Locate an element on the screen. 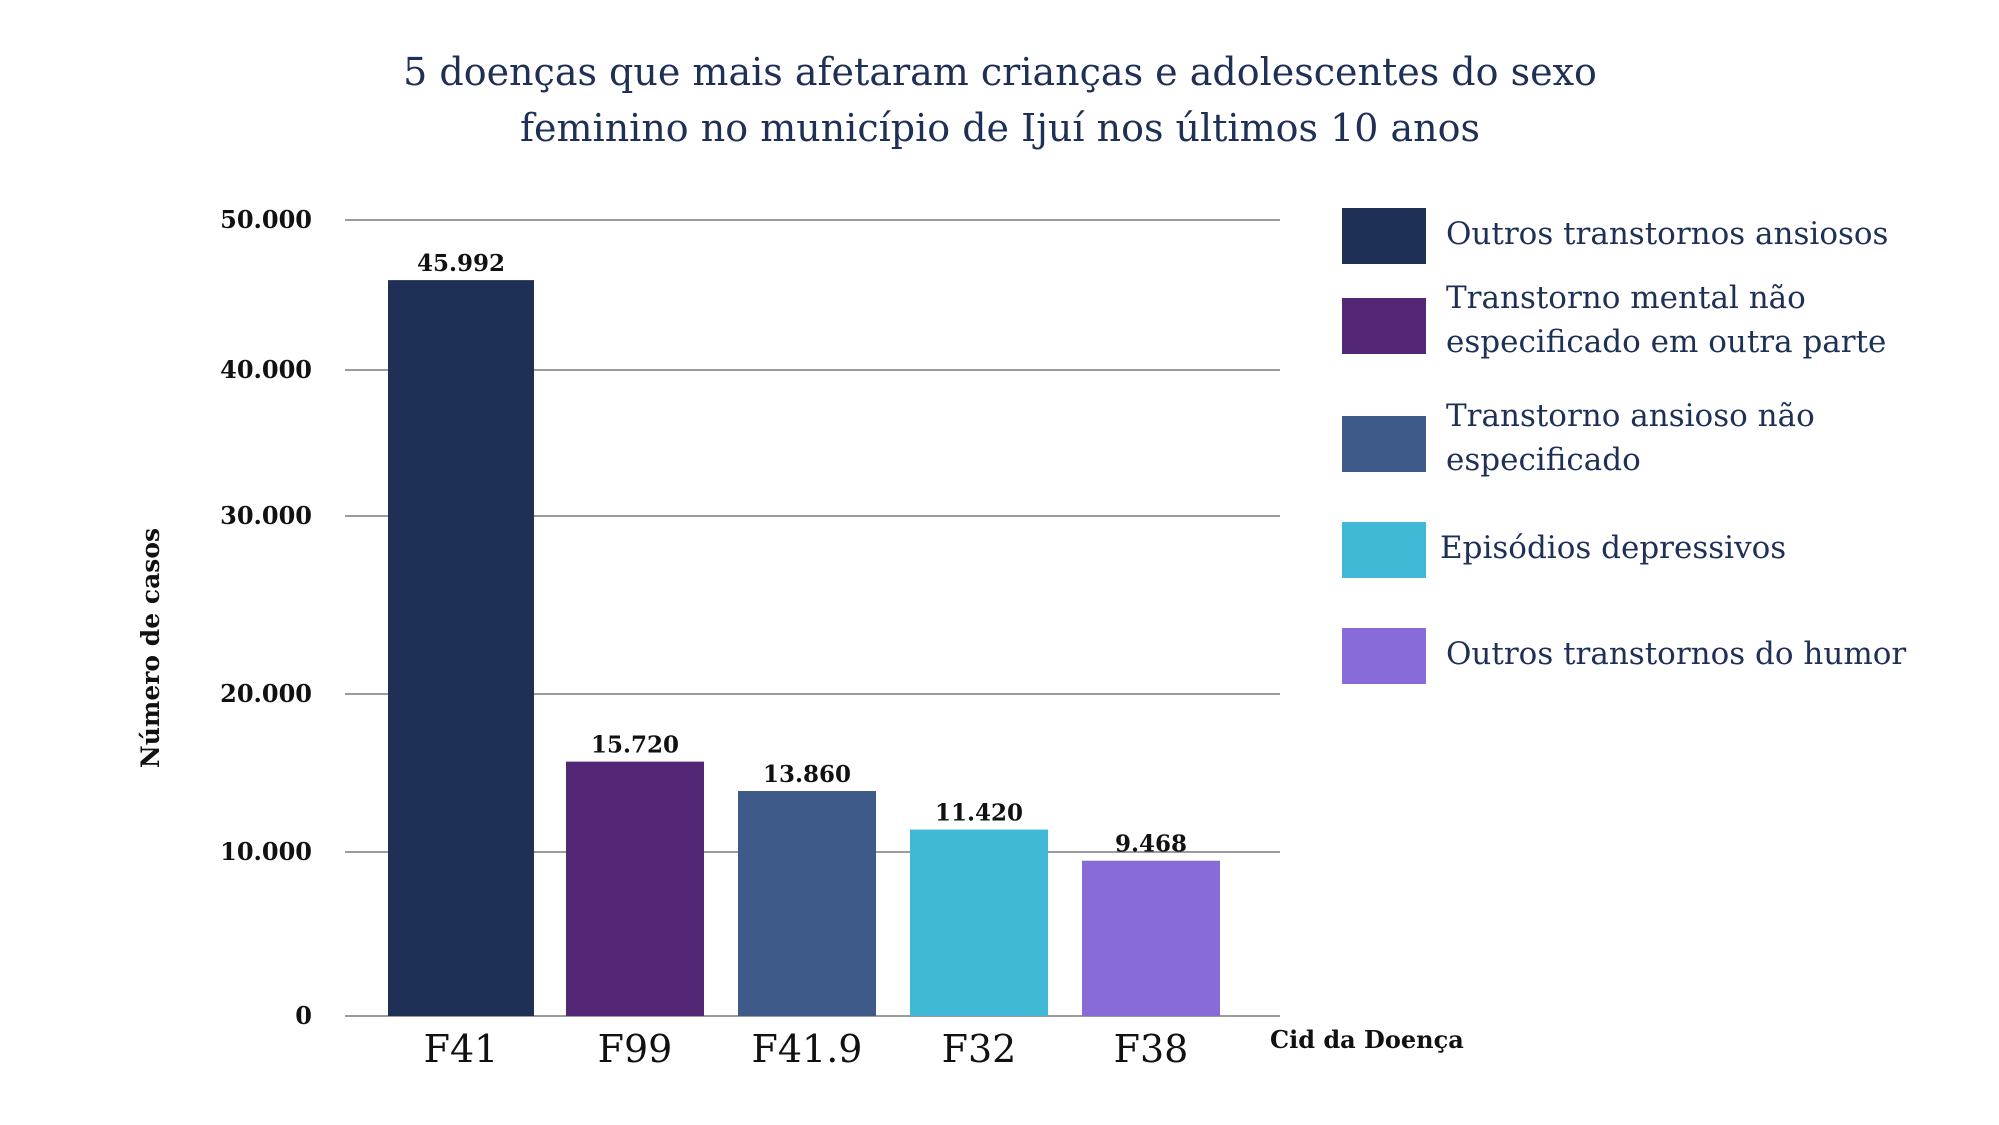  y-tick-label: 50.000 is located at coordinates (266, 219).